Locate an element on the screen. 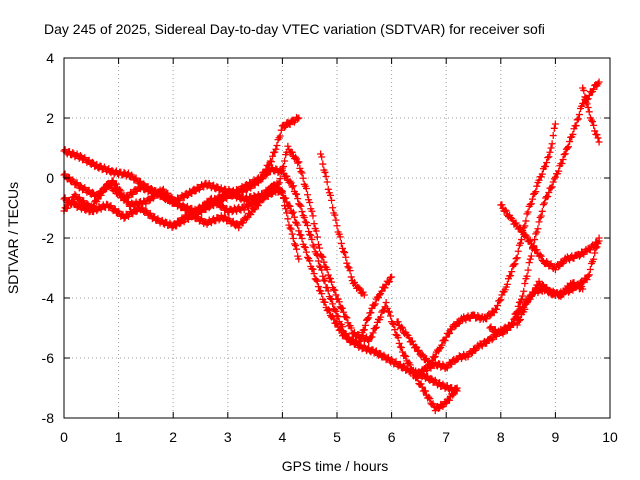 This screenshot has height=480, width=640. x-tick-label: 2 is located at coordinates (173, 437).